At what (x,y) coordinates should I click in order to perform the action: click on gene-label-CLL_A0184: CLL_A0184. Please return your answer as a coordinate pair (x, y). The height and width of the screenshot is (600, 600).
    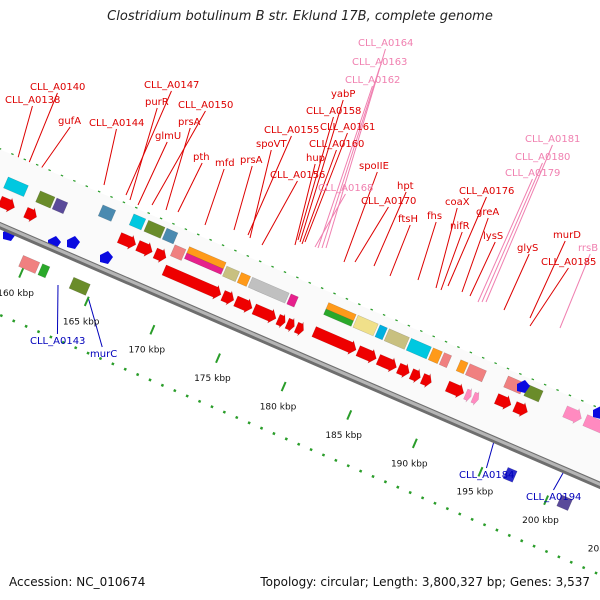
    Looking at the image, I should click on (486, 475).